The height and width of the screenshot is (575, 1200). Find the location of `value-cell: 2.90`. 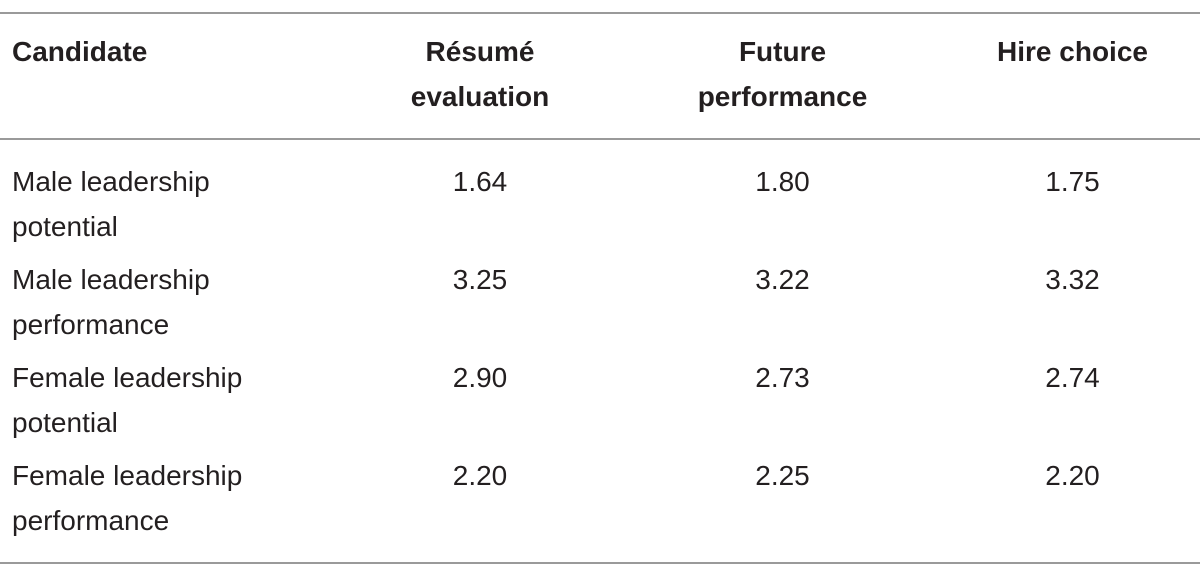

value-cell: 2.90 is located at coordinates (480, 377).